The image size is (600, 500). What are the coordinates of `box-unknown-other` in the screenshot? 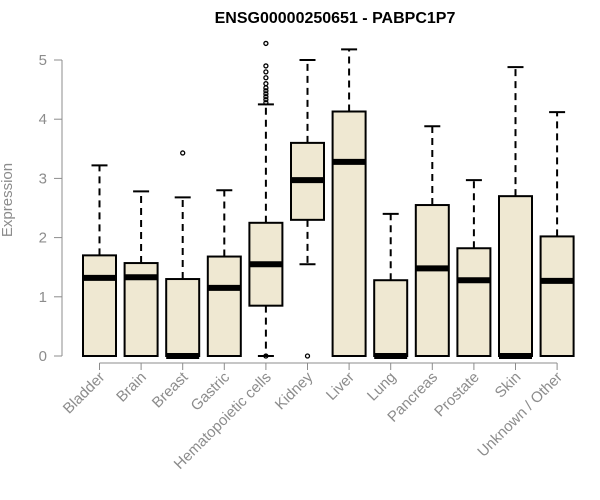 It's located at (557, 234).